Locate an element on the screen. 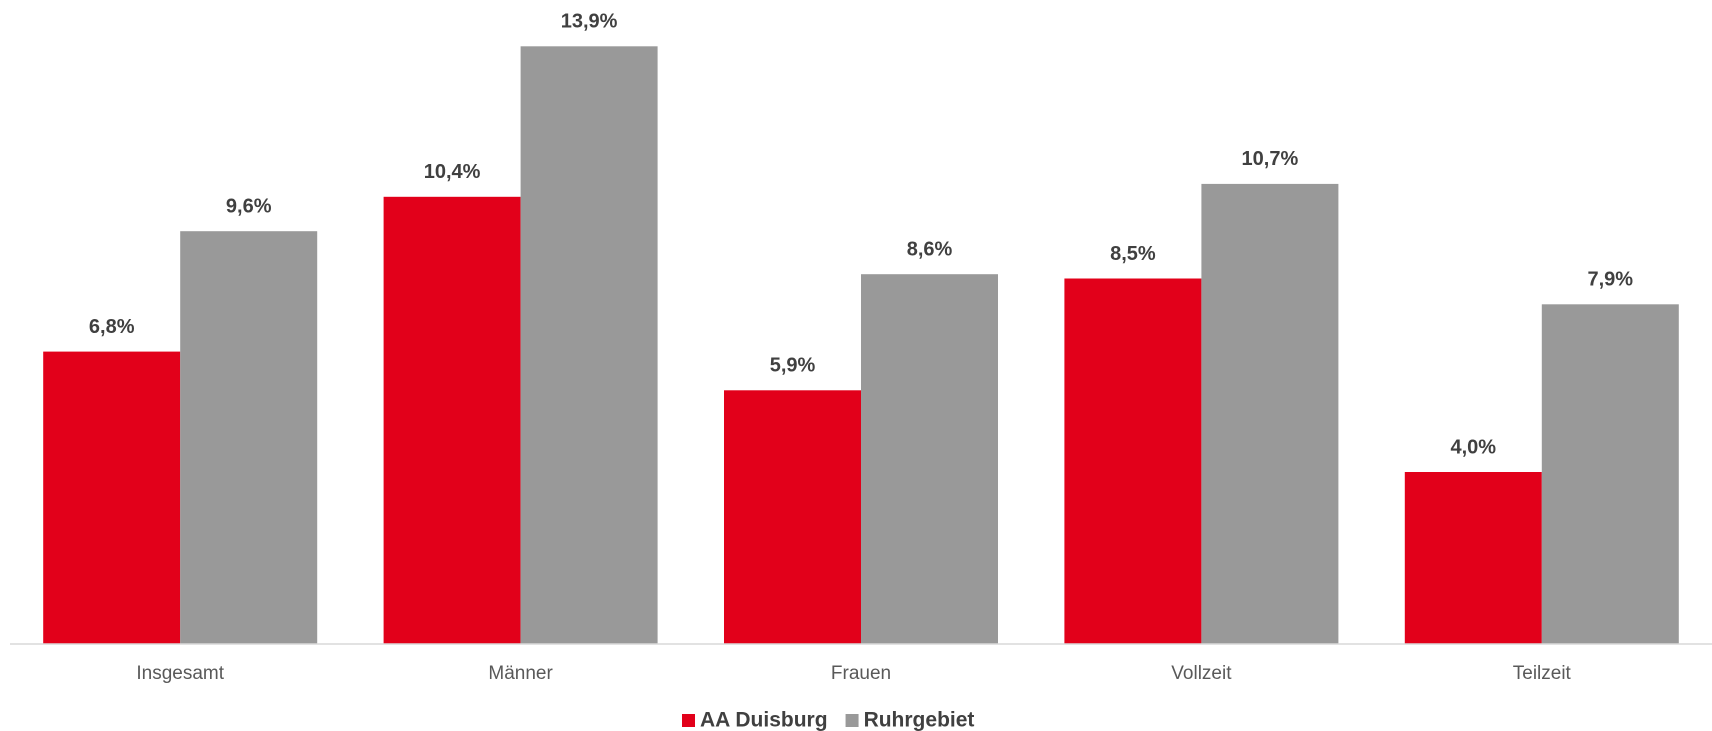 The image size is (1712, 731). data-label: 9,6% is located at coordinates (249, 206).